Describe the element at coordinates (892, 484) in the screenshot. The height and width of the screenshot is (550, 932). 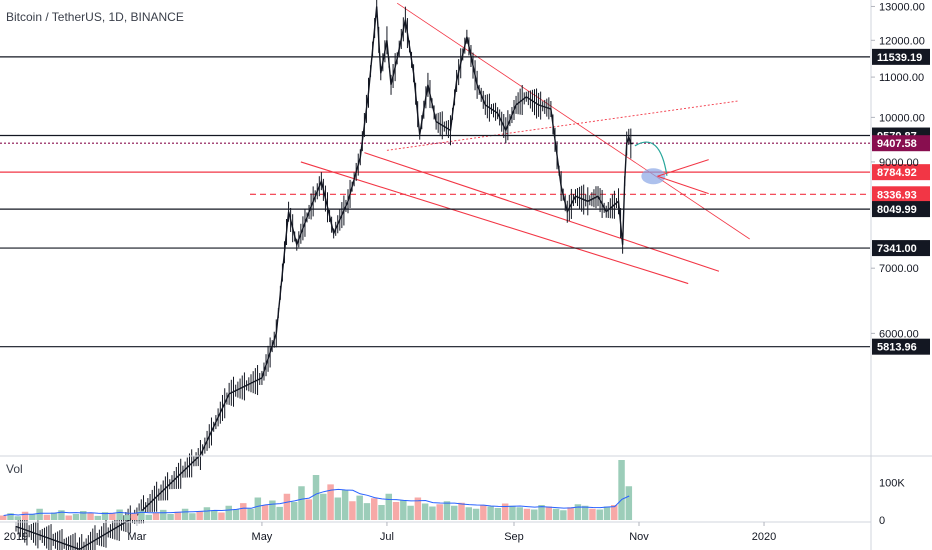
I see `volume-tick-label: 100K` at that location.